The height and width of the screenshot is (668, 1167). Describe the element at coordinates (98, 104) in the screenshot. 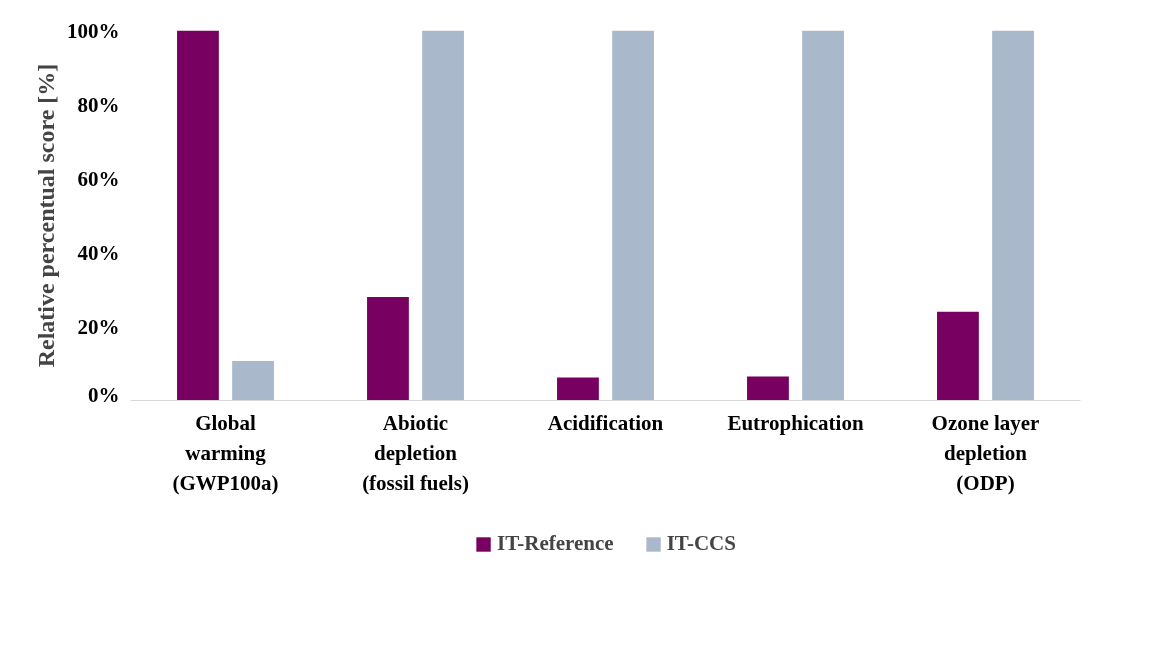

I see `y-tick-label: 80%` at that location.